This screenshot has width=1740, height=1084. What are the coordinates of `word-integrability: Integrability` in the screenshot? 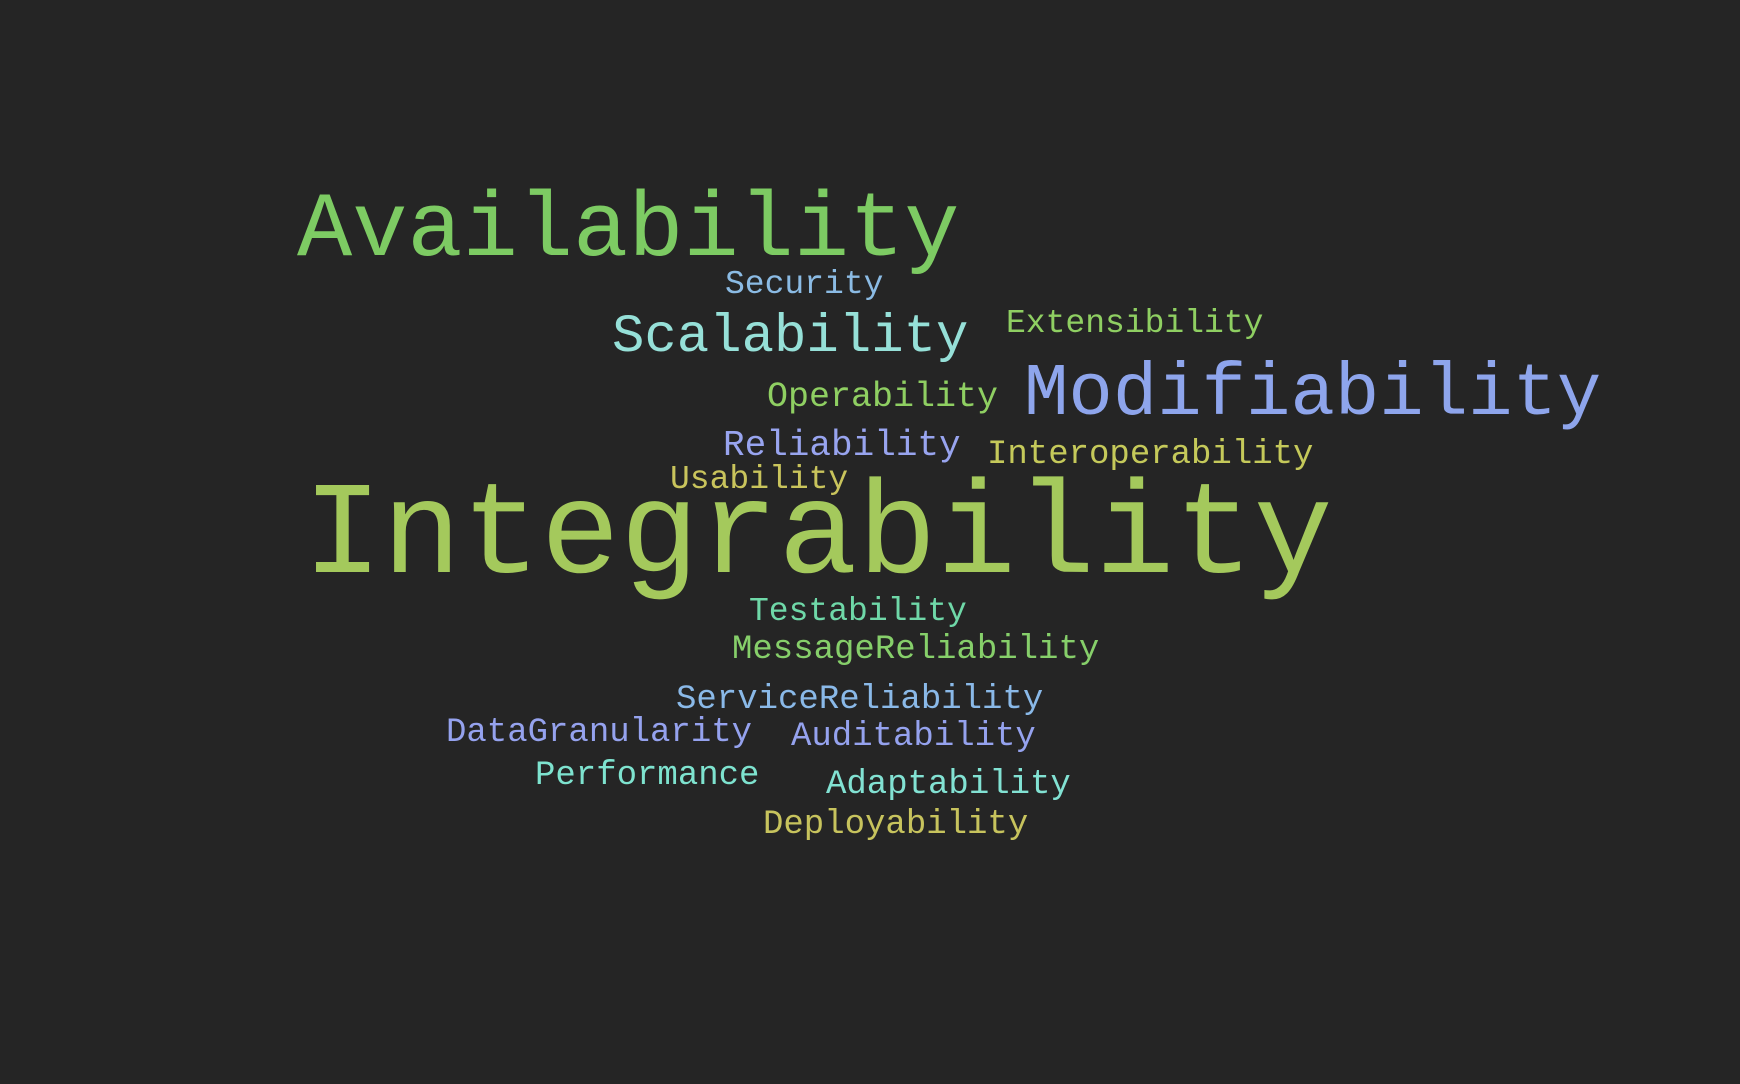 It's located at (818, 537).